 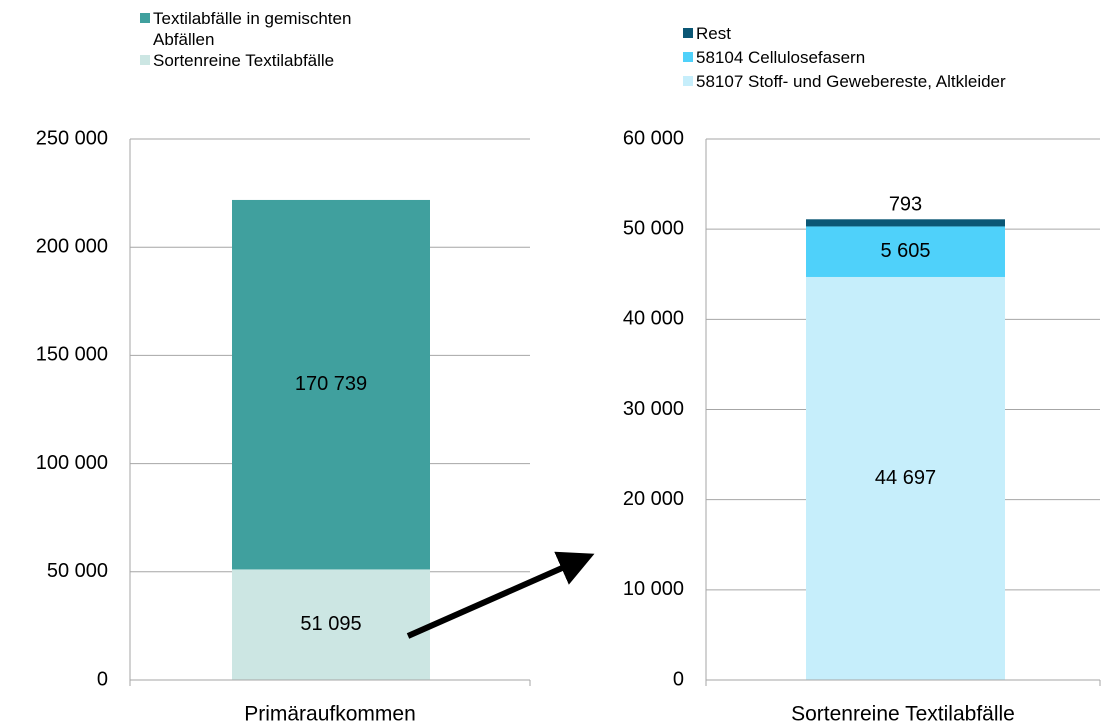 What do you see at coordinates (653, 409) in the screenshot?
I see `y-tick-label: 30 000` at bounding box center [653, 409].